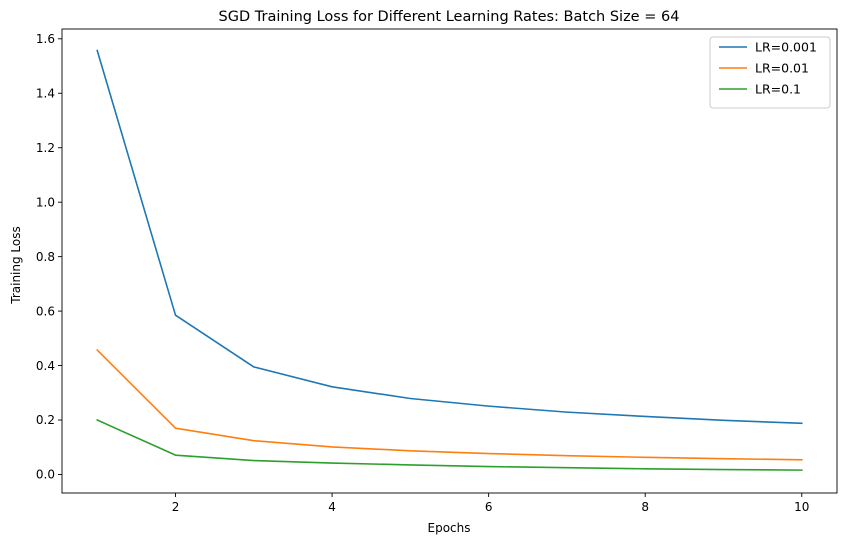  Describe the element at coordinates (45, 475) in the screenshot. I see `y-tick-label: 0.0` at that location.